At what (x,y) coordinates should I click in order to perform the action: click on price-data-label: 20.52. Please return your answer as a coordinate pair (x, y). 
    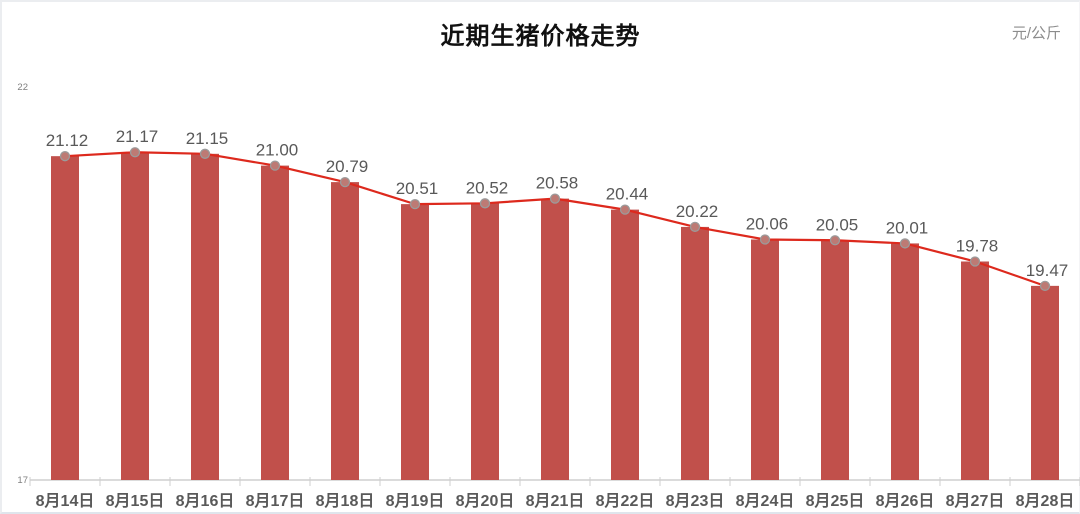
    Looking at the image, I should click on (487, 187).